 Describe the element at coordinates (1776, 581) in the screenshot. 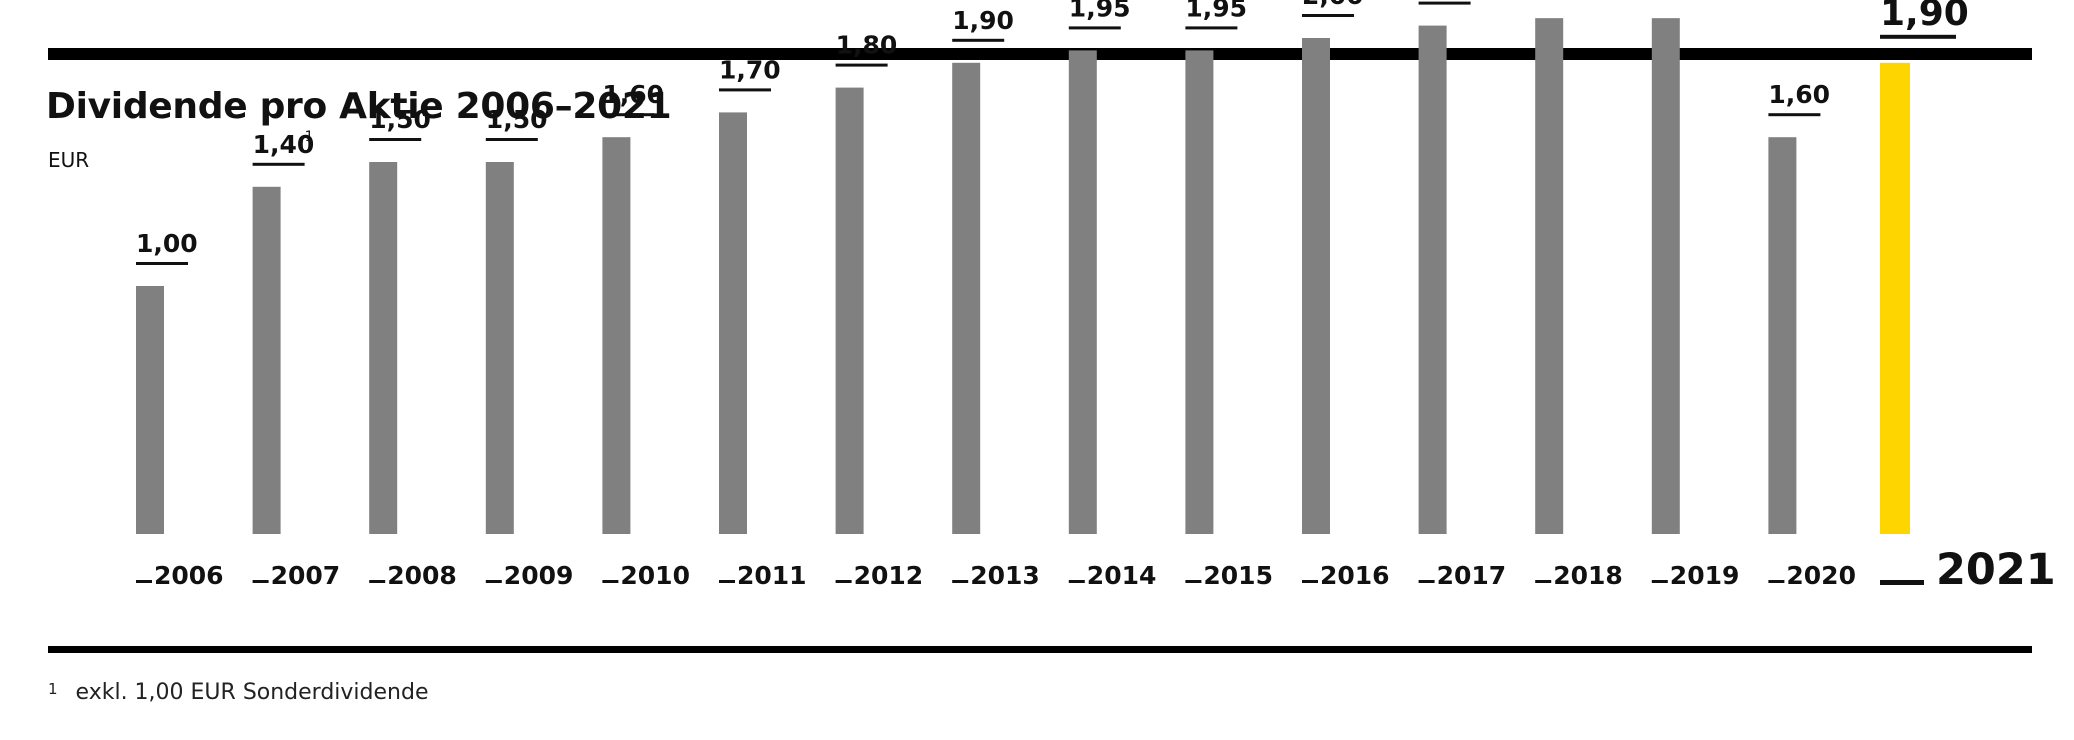

I see `tick-2020` at that location.